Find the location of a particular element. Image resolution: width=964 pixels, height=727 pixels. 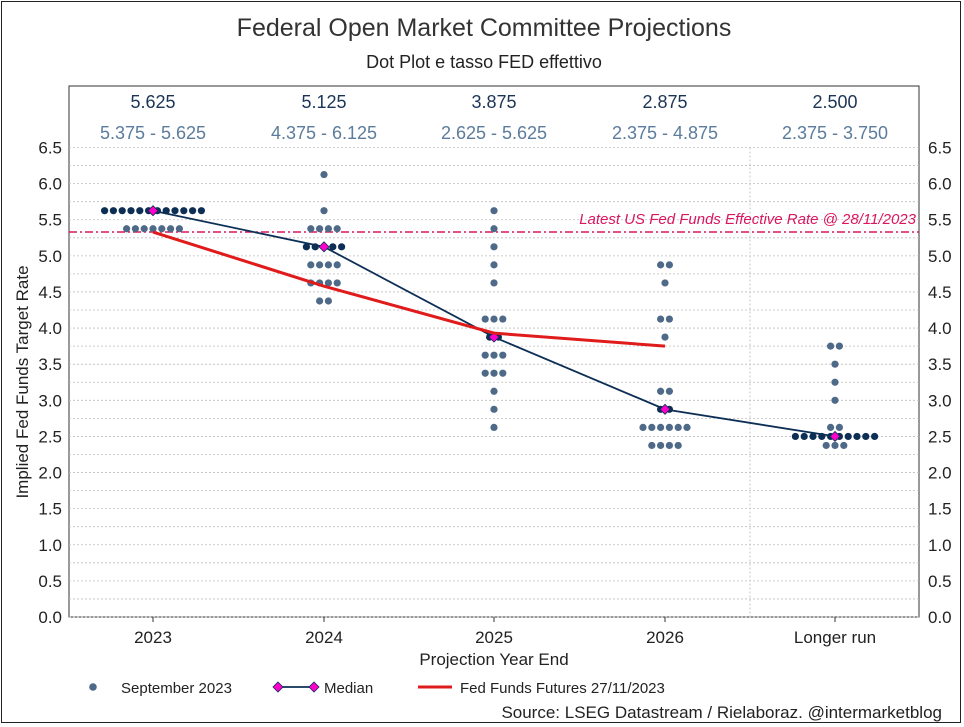

y-tick-label-right: 4.5 is located at coordinates (940, 292).